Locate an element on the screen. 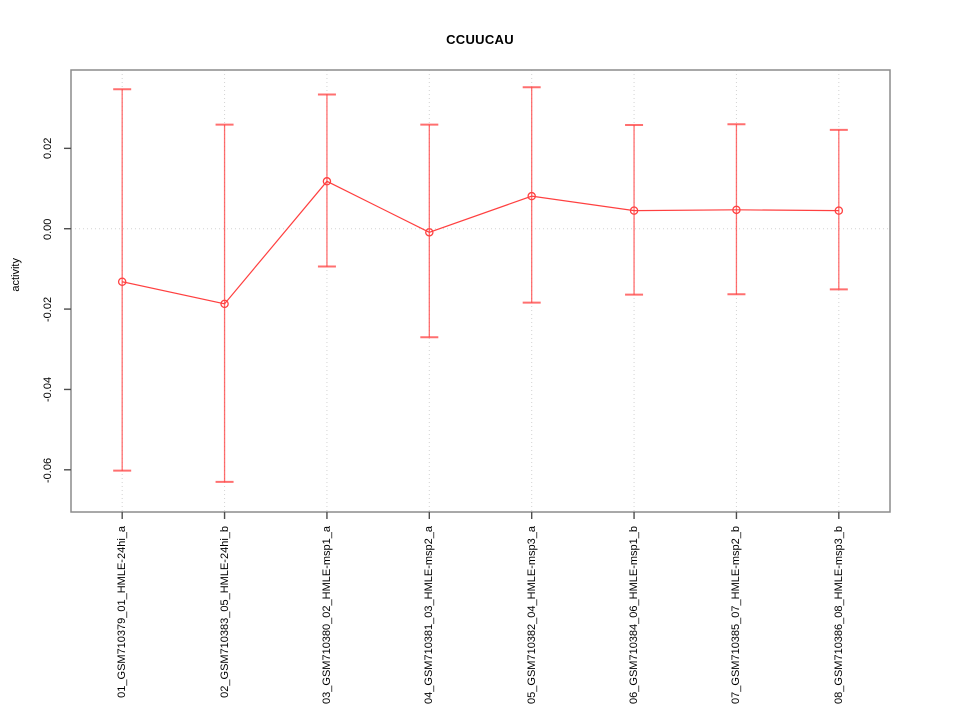 The height and width of the screenshot is (720, 960). data-line-group is located at coordinates (480, 242).